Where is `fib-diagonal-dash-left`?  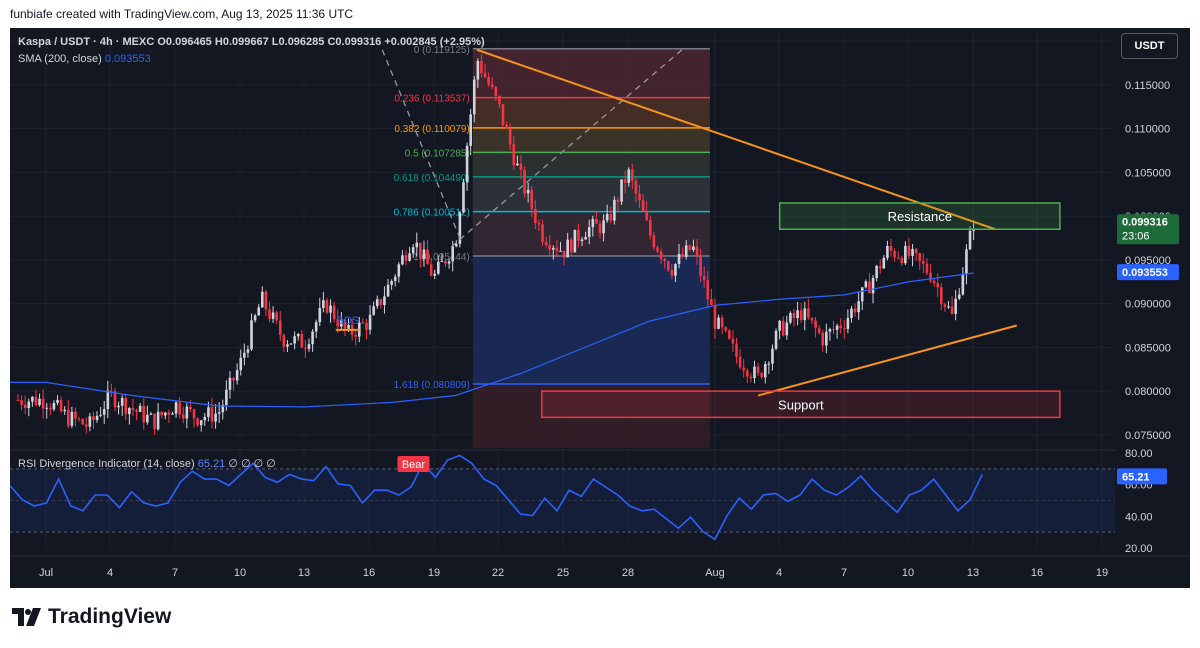
fib-diagonal-dash-left is located at coordinates (421, 144).